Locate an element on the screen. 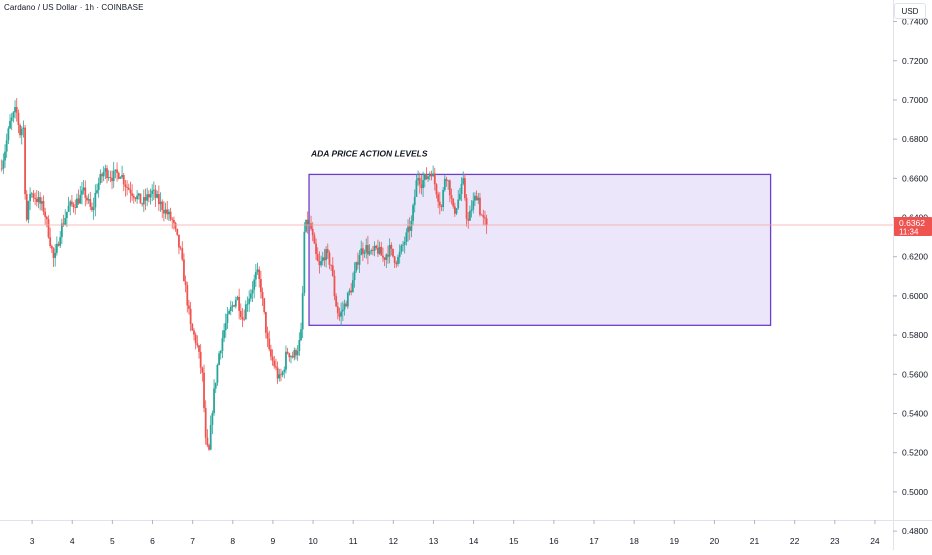 The height and width of the screenshot is (555, 932). x-tick-label: 13 is located at coordinates (434, 541).